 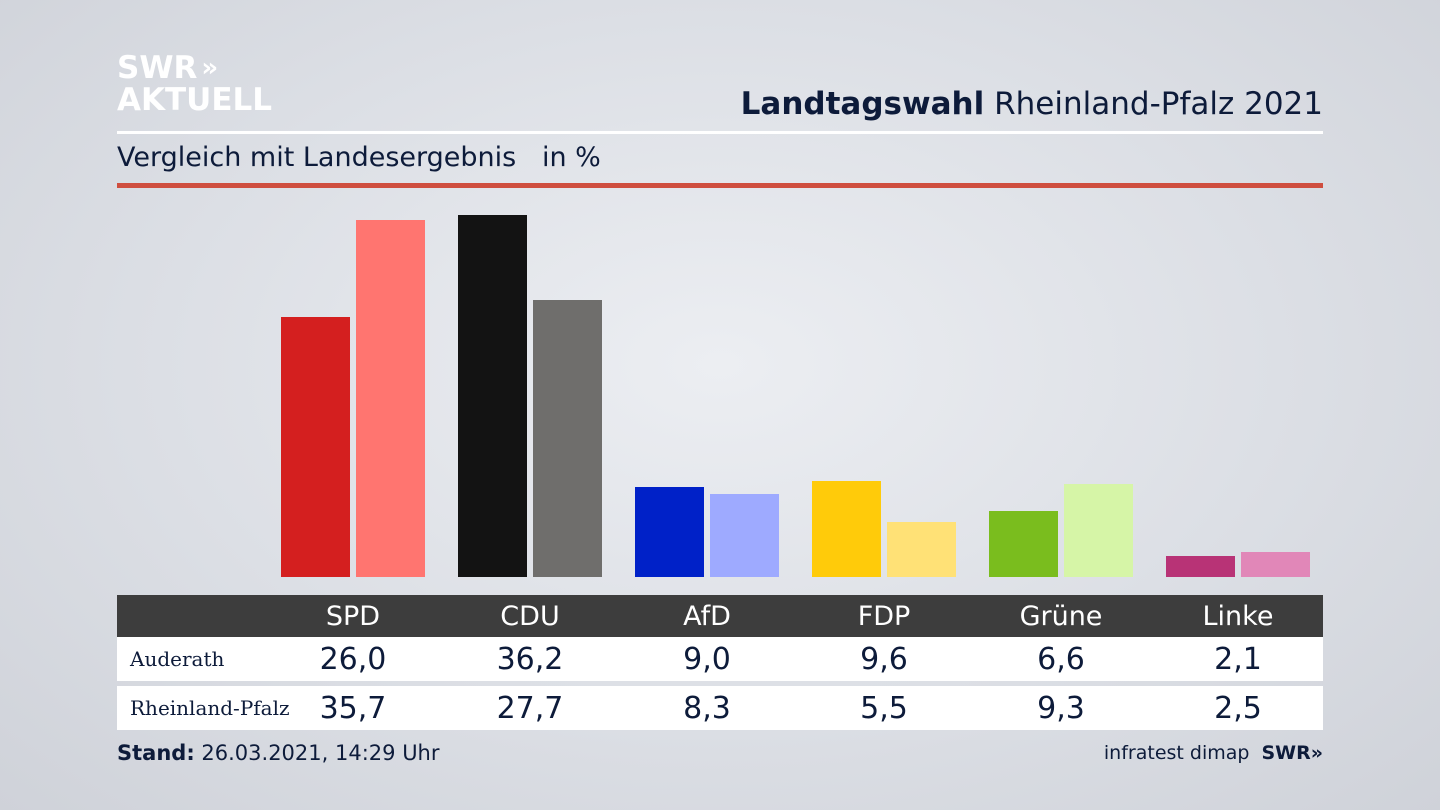 I want to click on subtitle-text: Vergleich mit Landesergebnis, so click(x=317, y=157).